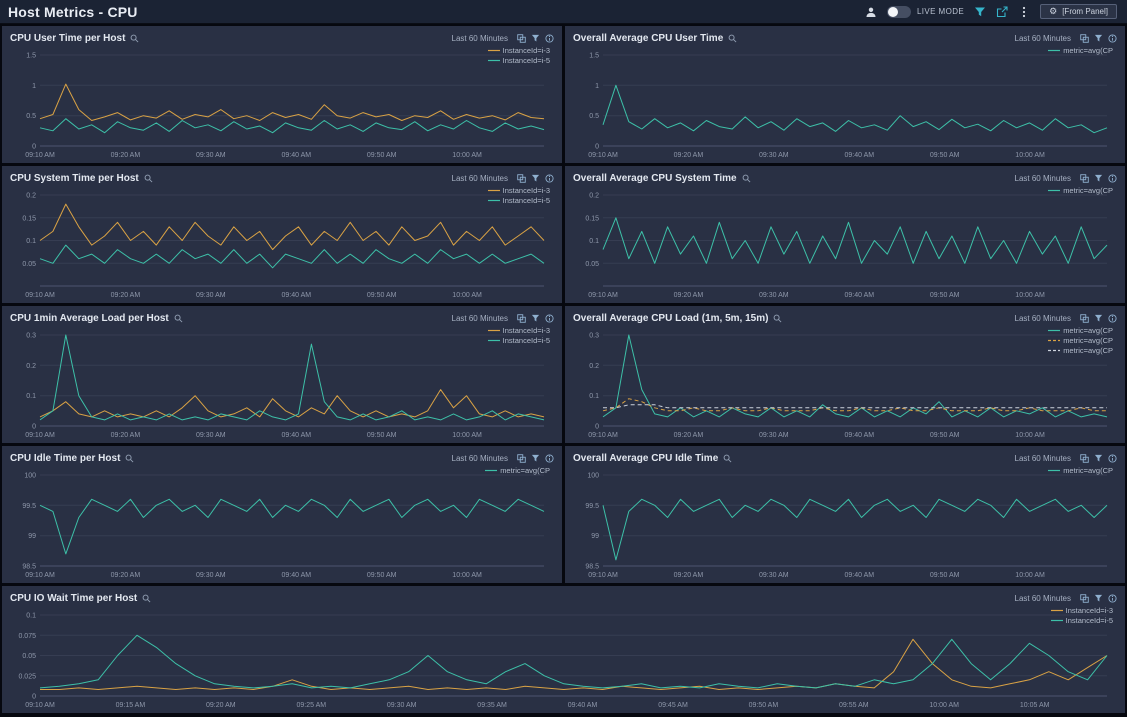  I want to click on svg-text: 99, so click(595, 536).